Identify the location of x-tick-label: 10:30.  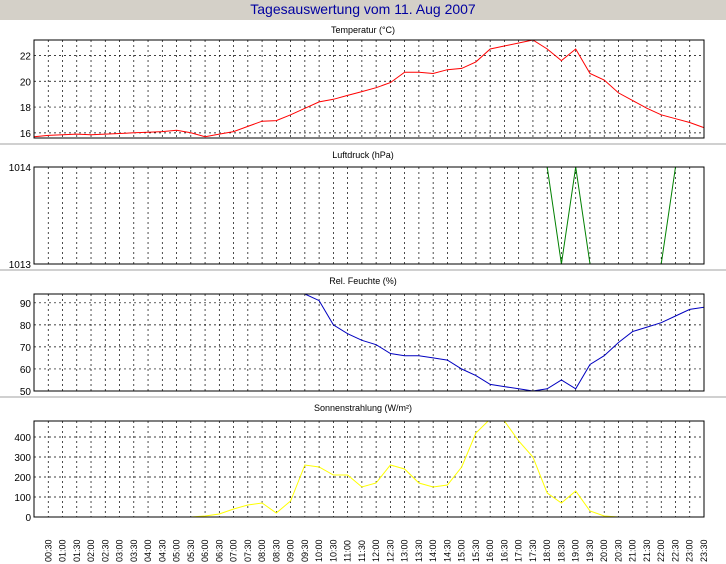
(333, 550).